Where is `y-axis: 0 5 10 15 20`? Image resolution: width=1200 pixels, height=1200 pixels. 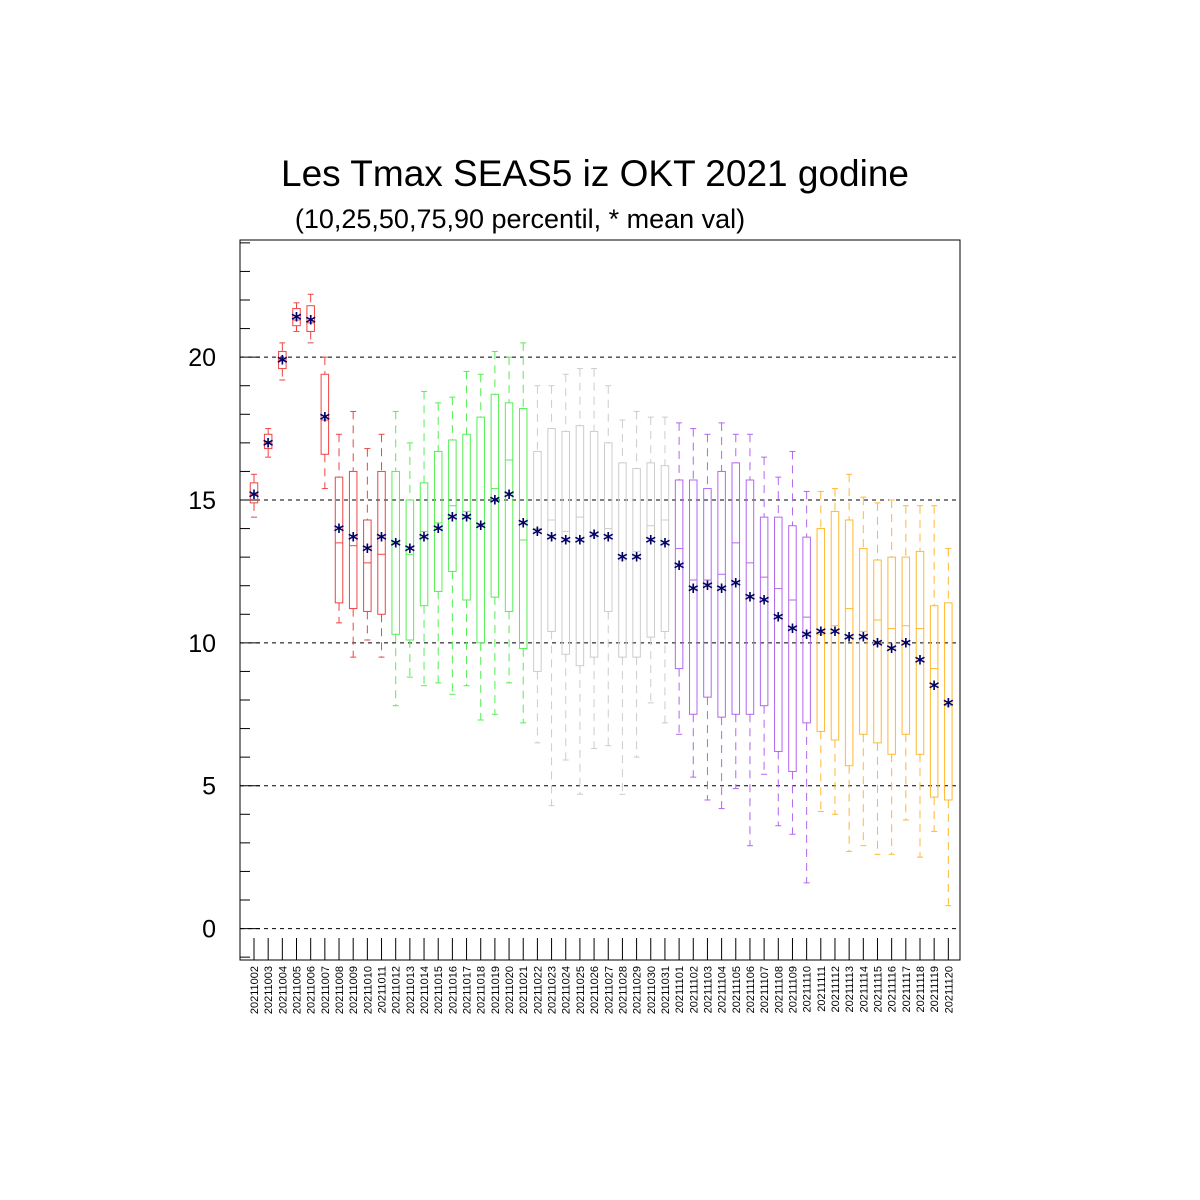 y-axis: 0 5 10 15 20 is located at coordinates (224, 600).